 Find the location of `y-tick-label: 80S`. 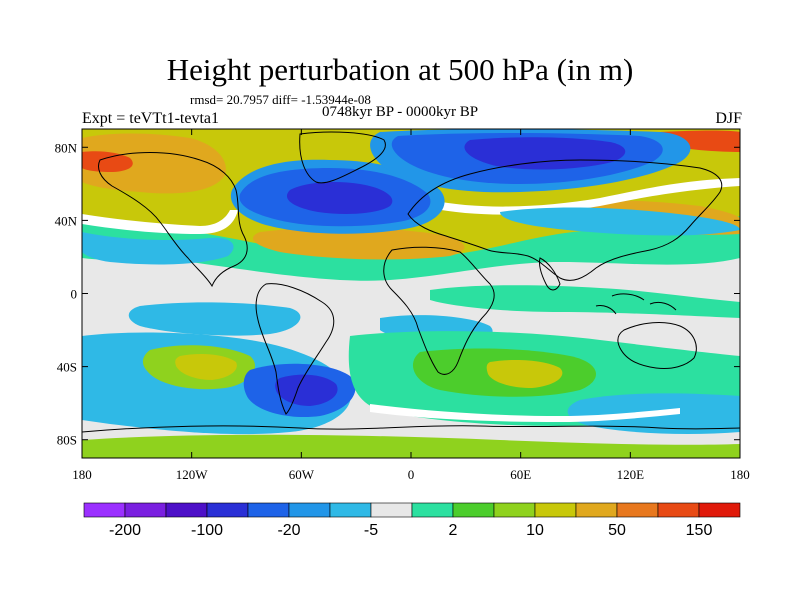

y-tick-label: 80S is located at coordinates (67, 440).